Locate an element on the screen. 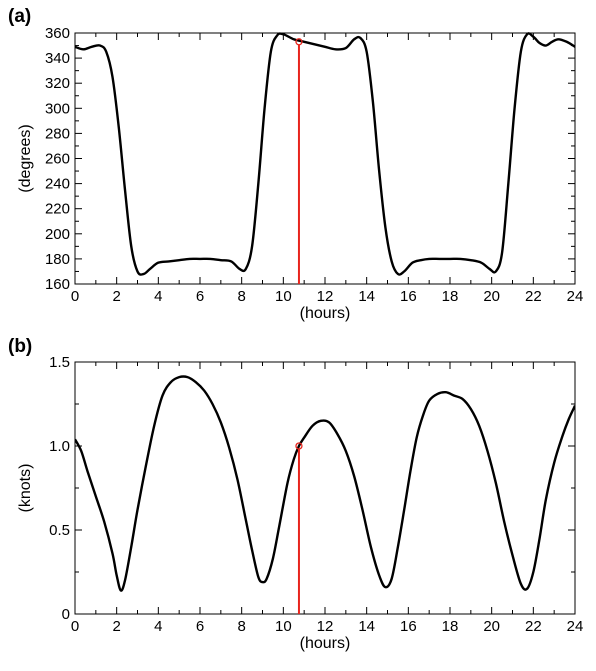 The height and width of the screenshot is (671, 596). y-tick-label: 180 is located at coordinates (57, 259).